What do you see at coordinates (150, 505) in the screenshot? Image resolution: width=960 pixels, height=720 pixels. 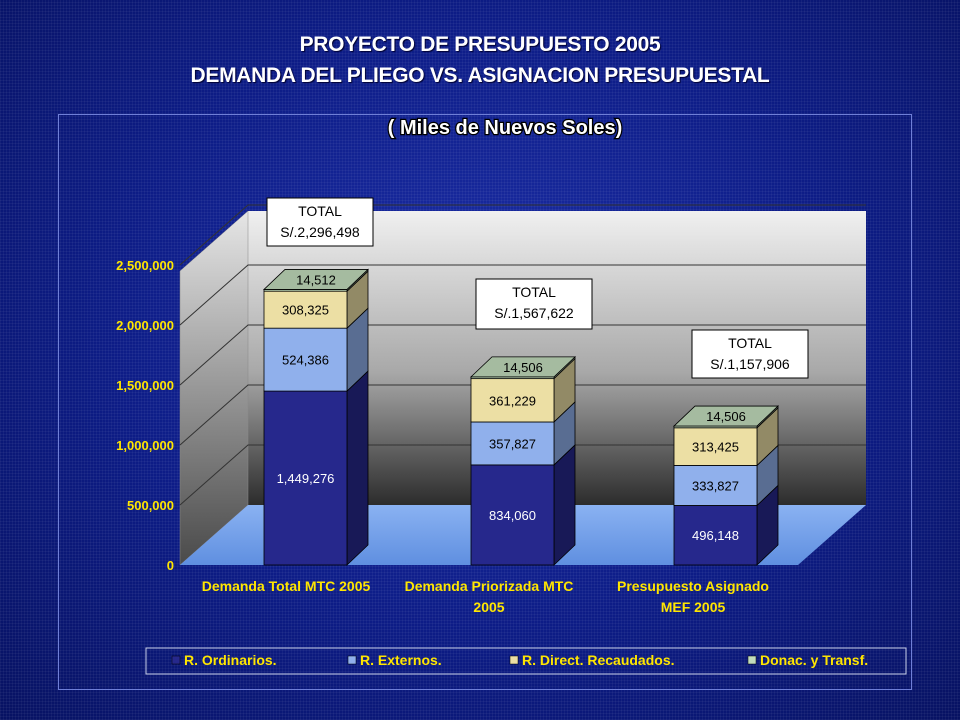 I see `y-tick-label: 500,000` at bounding box center [150, 505].